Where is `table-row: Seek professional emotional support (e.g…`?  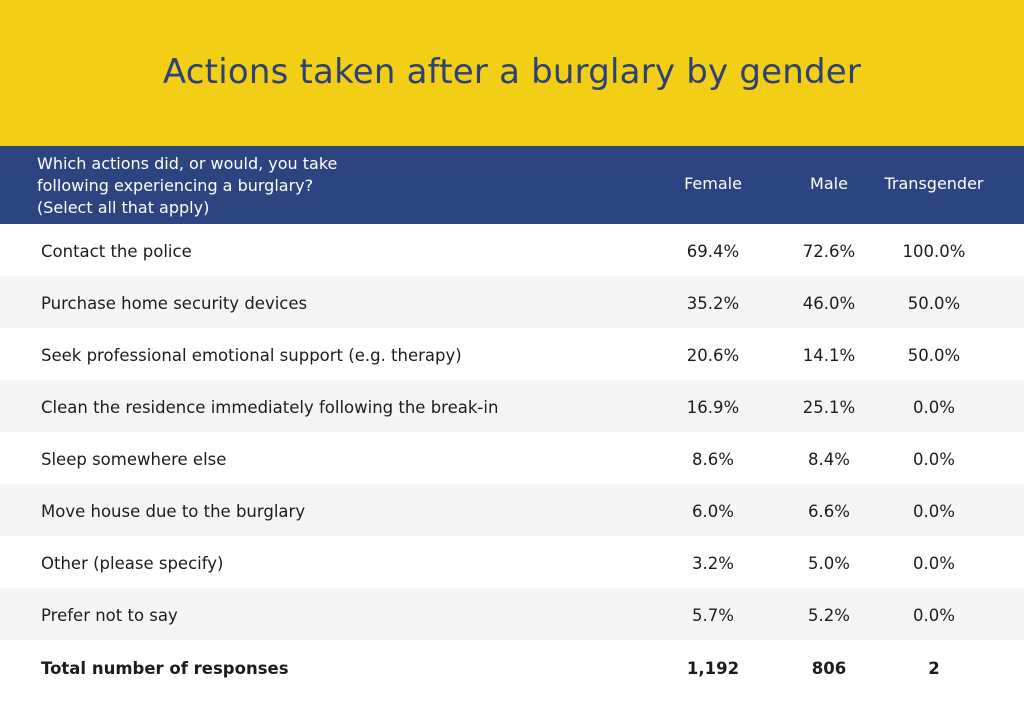
table-row: Seek professional emotional support (e.g… is located at coordinates (512, 354).